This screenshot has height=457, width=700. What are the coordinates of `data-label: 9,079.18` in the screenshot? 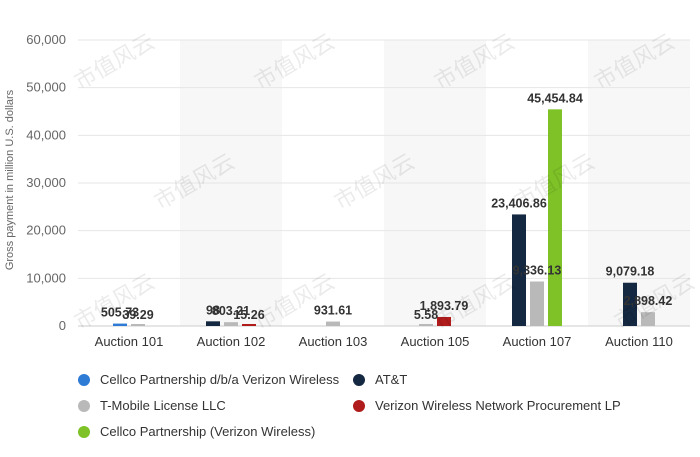 It's located at (630, 272).